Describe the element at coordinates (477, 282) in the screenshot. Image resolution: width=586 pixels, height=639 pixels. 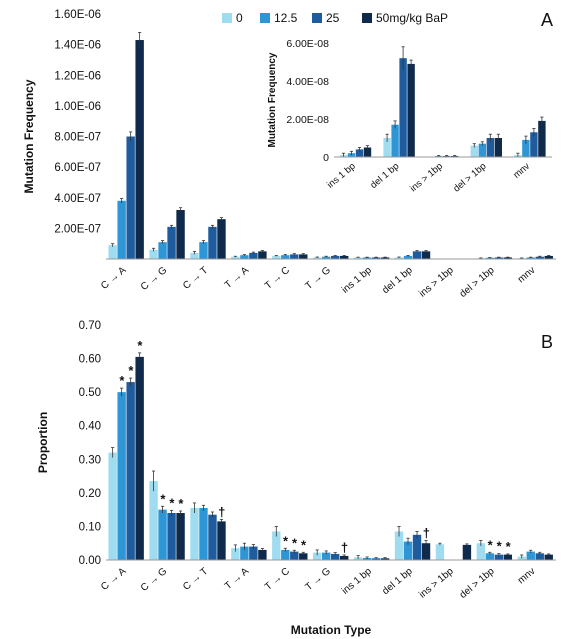
I see `x-tick-label: del > 1bp` at that location.